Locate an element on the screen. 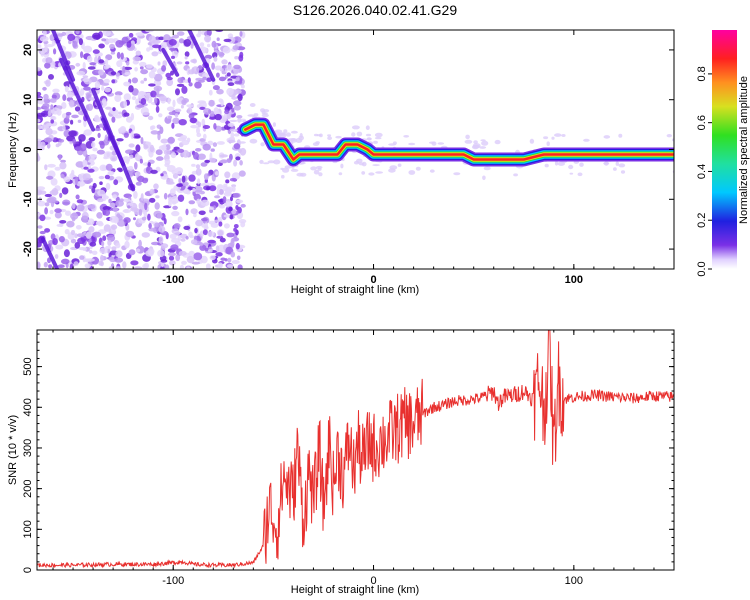 The image size is (750, 600). bottom-x-tick-label: 0 is located at coordinates (373, 581).